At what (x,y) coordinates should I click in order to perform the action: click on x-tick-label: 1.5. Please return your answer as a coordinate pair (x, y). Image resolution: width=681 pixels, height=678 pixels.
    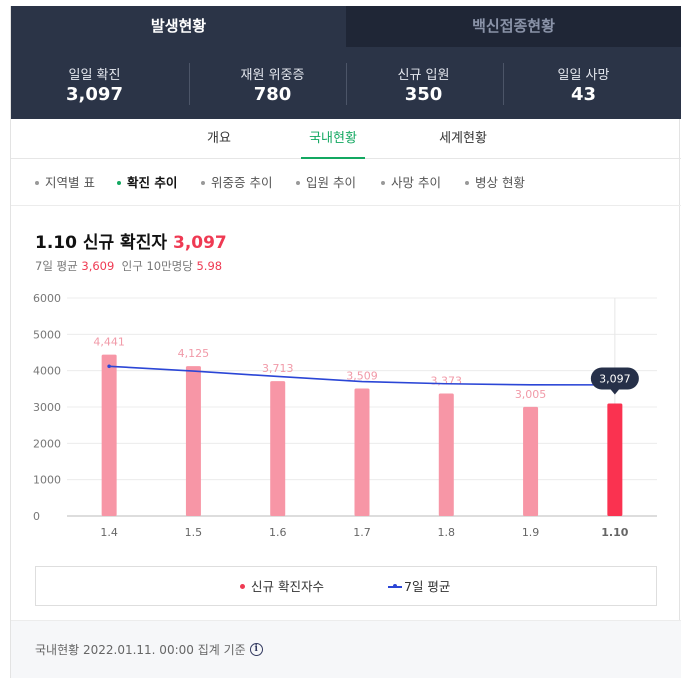
    Looking at the image, I should click on (194, 532).